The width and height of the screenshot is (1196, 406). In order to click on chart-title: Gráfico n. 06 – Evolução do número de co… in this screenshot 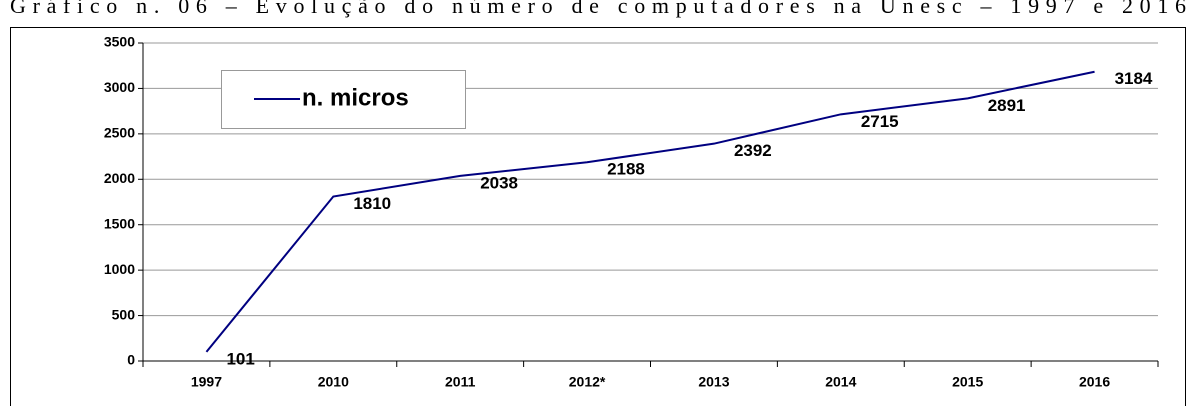, I will do `click(598, 9)`.